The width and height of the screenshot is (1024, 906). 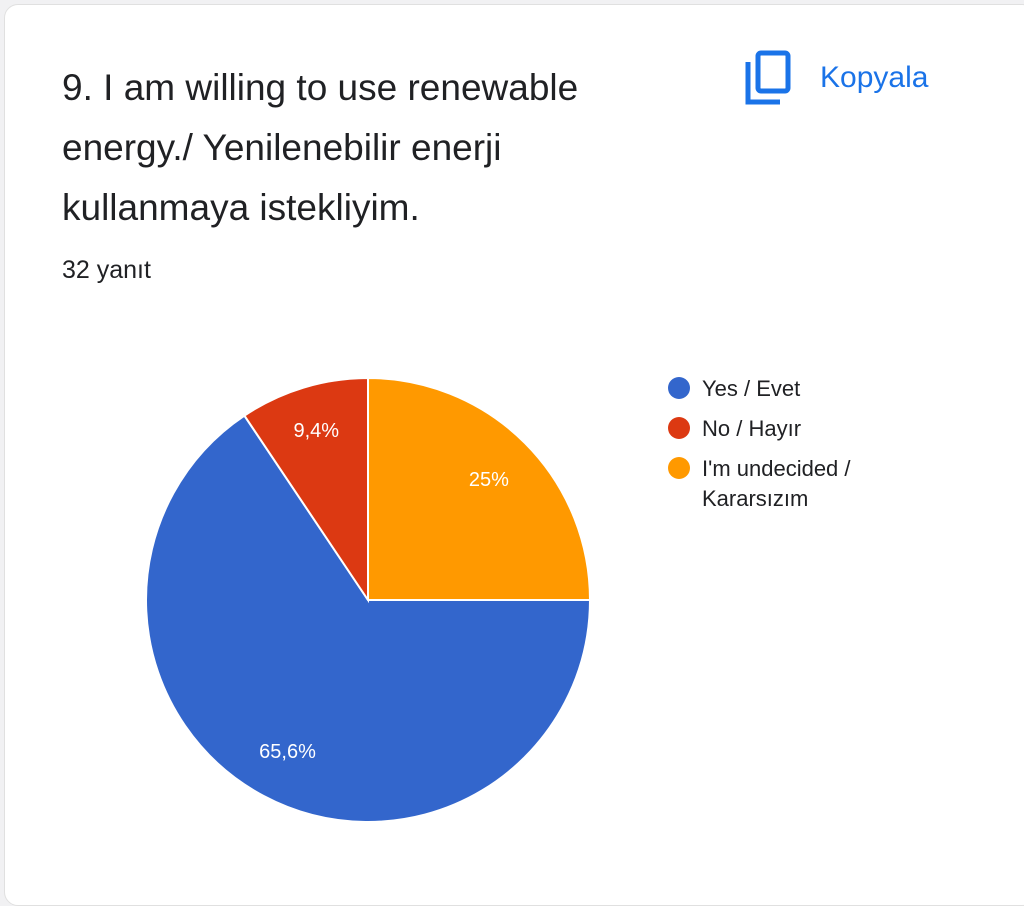 What do you see at coordinates (751, 388) in the screenshot?
I see `legend-label: Yes / Evet` at bounding box center [751, 388].